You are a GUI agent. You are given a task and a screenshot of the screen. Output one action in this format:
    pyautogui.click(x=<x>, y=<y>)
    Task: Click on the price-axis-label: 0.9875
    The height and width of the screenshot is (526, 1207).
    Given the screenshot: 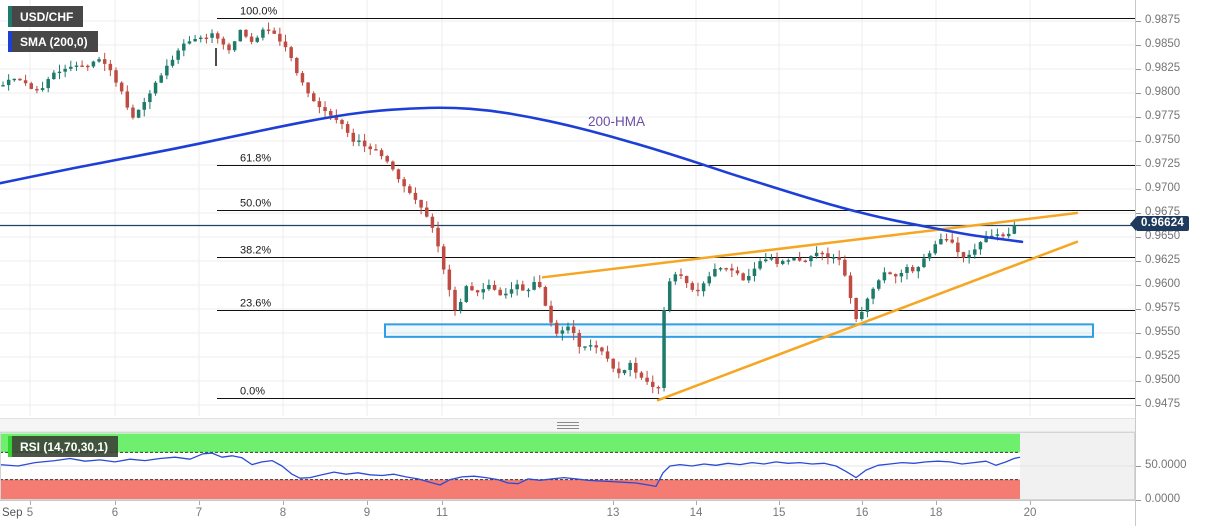 What is the action you would take?
    pyautogui.click(x=1163, y=20)
    